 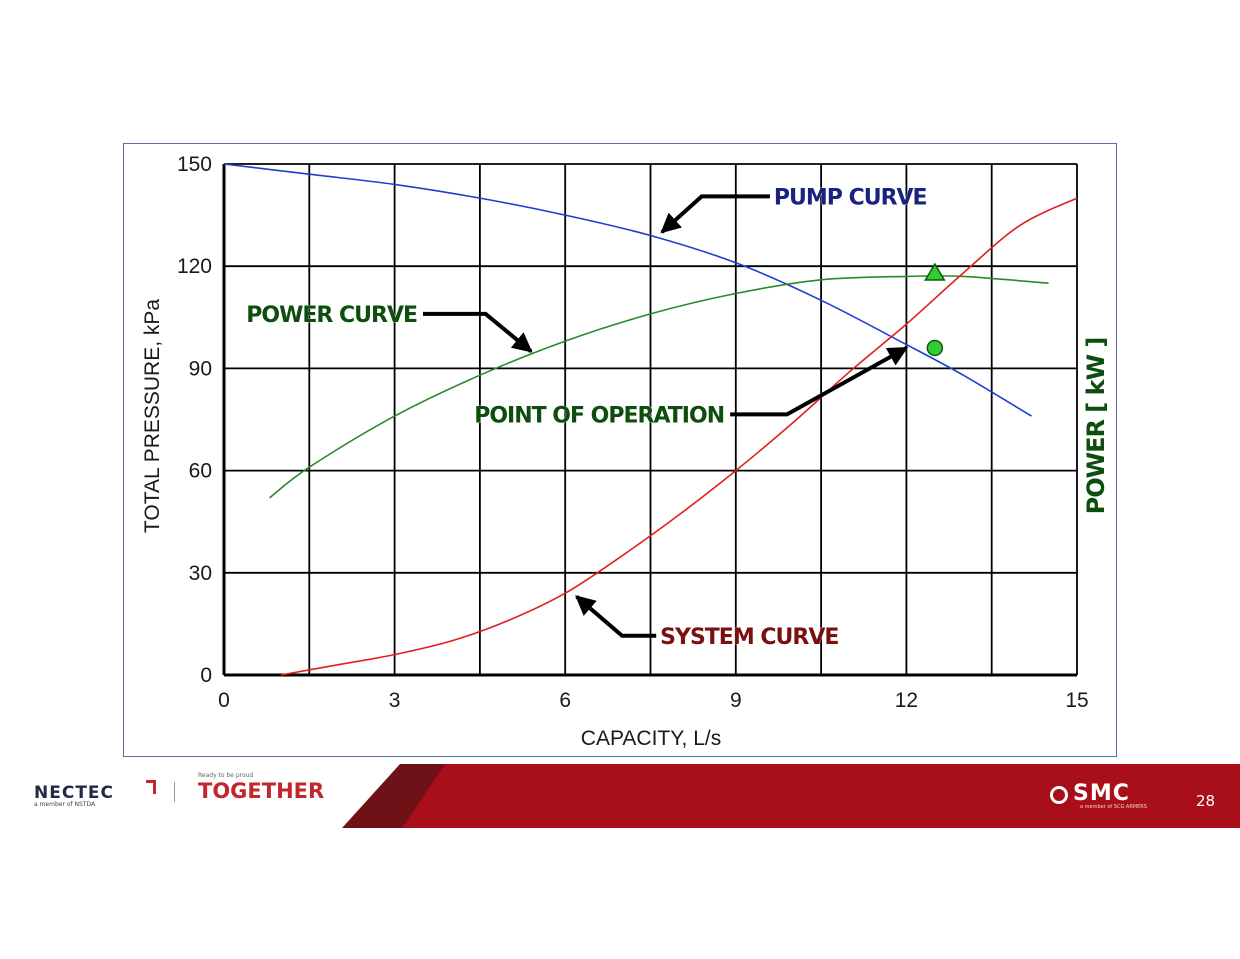 What do you see at coordinates (850, 197) in the screenshot?
I see `pump-curve-label: PUMP CURVE` at bounding box center [850, 197].